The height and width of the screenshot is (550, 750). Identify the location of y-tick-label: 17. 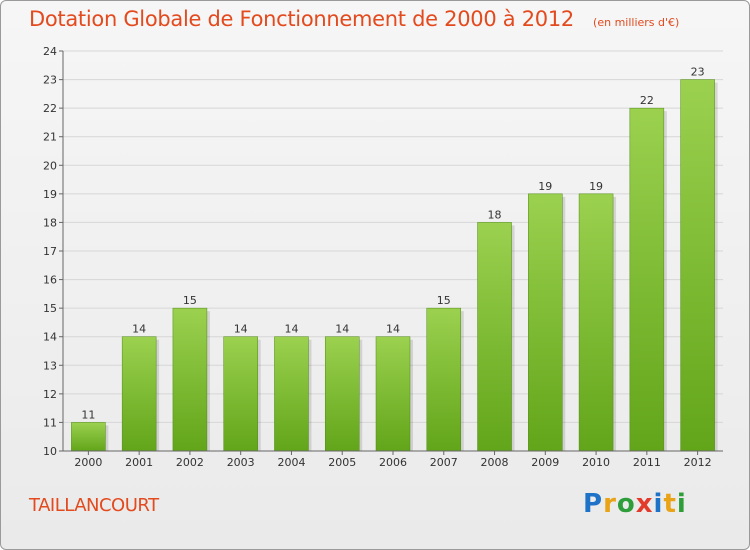
(50, 251).